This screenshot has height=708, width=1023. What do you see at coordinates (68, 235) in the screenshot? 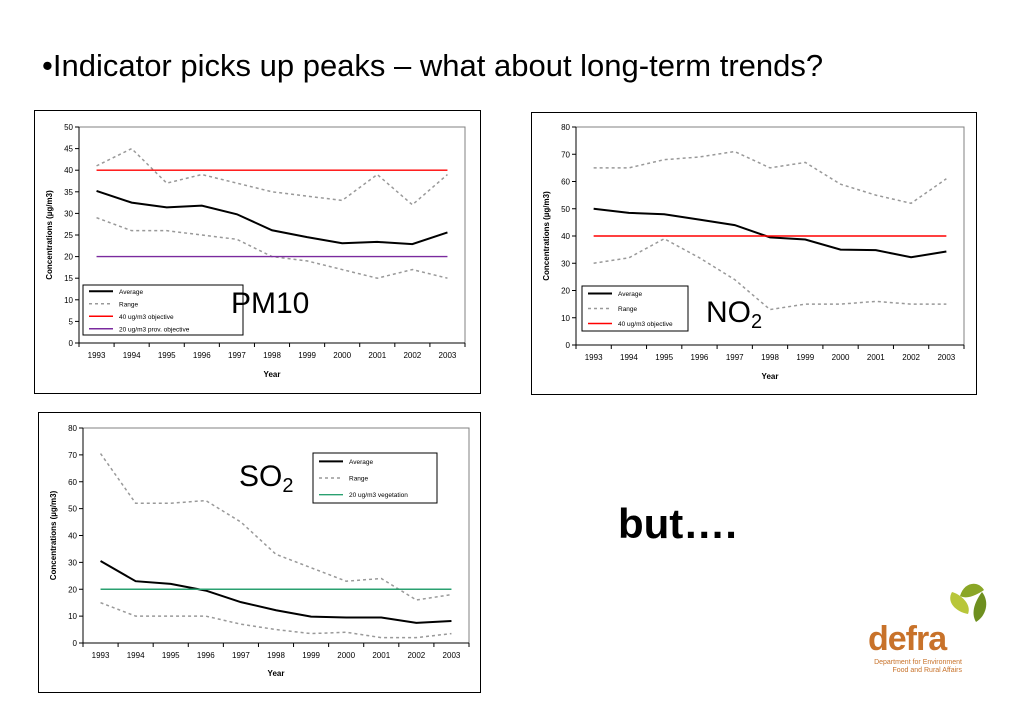
I see `y-tick-label: 25` at bounding box center [68, 235].